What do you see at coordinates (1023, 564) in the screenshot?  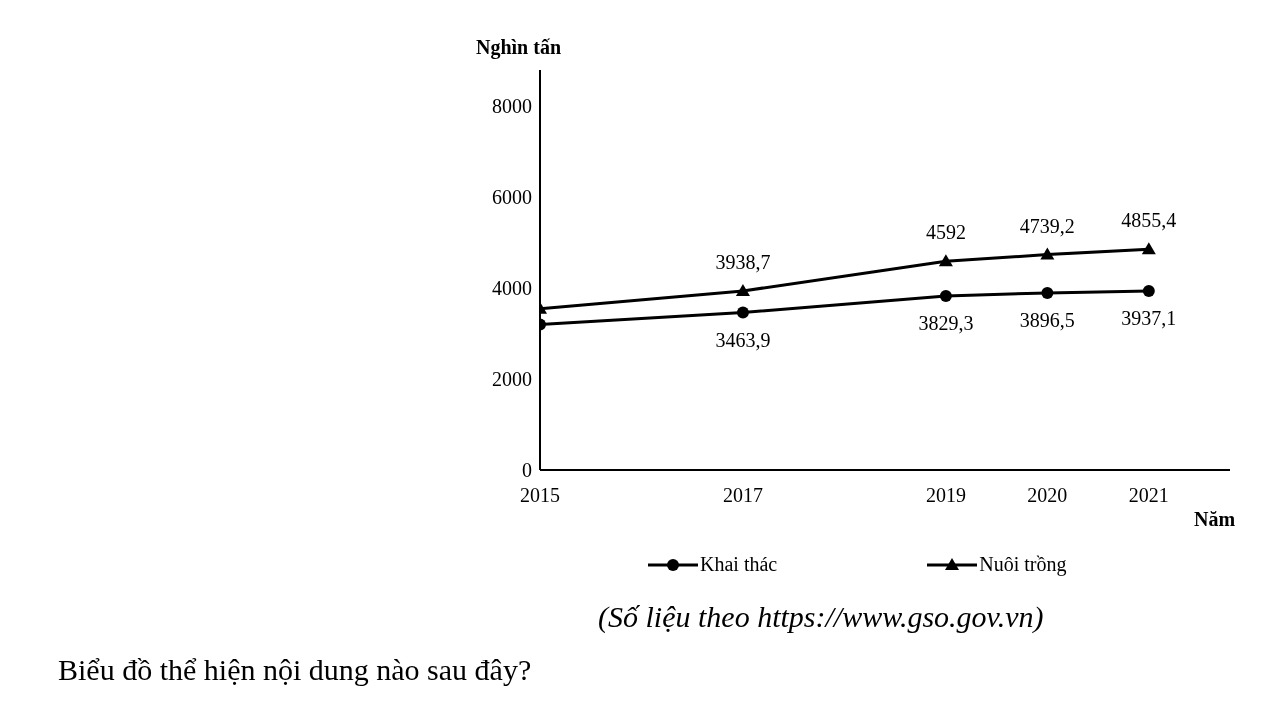 I see `legend-label: Nuôi trồng` at bounding box center [1023, 564].